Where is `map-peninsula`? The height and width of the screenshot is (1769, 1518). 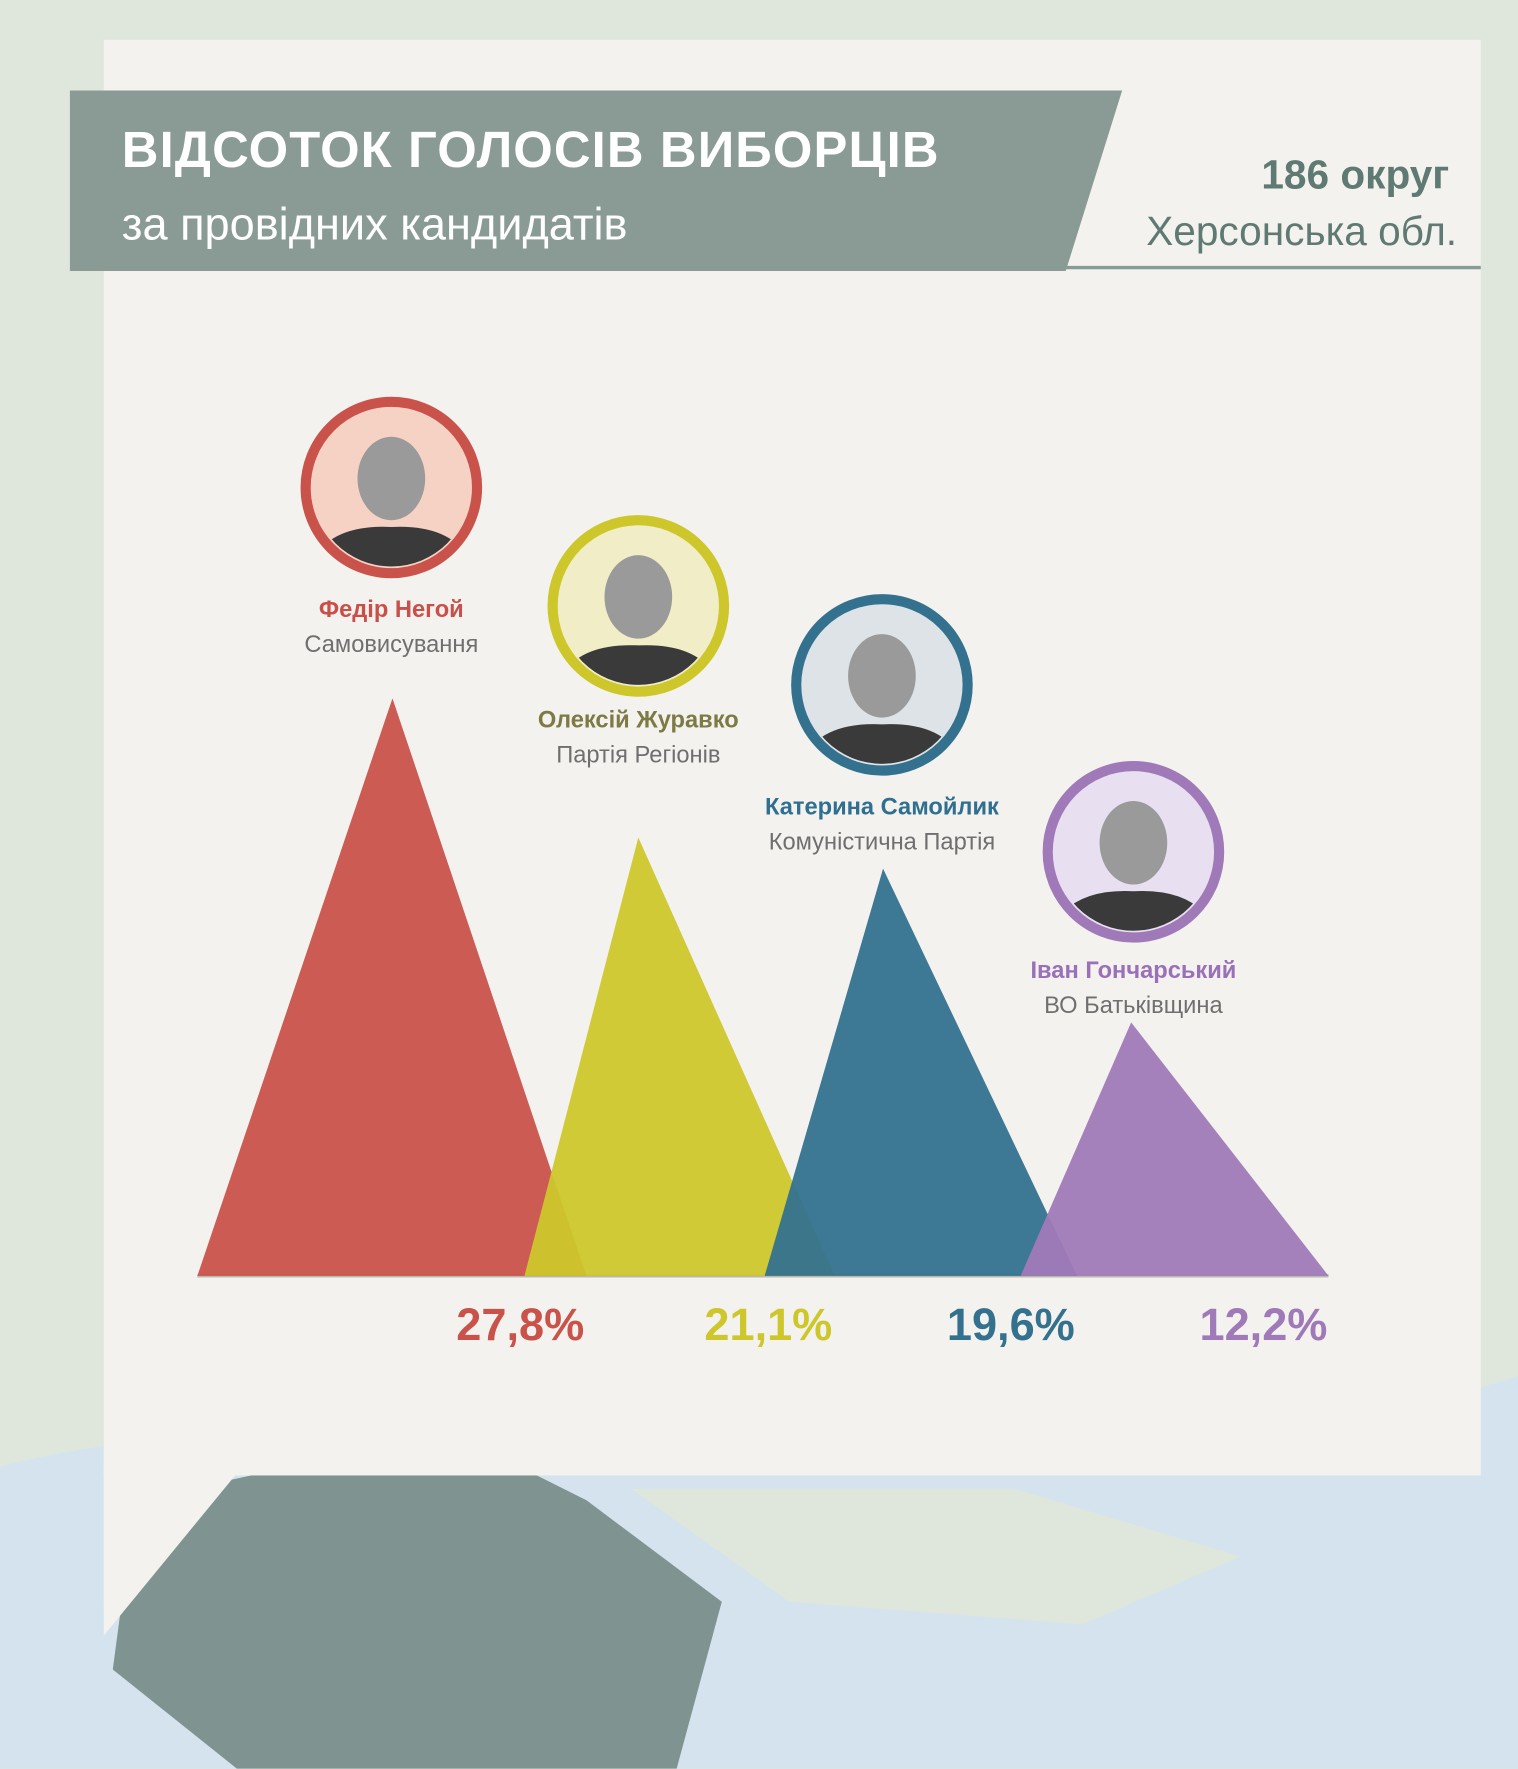
map-peninsula is located at coordinates (417, 1600).